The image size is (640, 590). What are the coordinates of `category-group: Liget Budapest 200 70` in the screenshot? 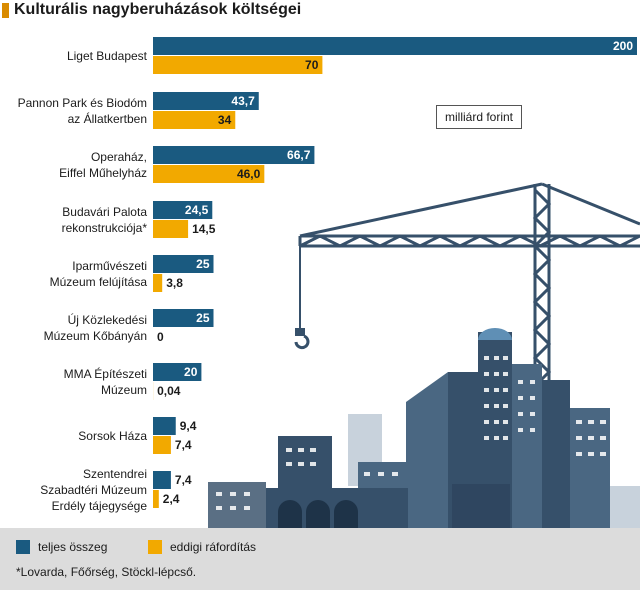 It's located at (352, 55).